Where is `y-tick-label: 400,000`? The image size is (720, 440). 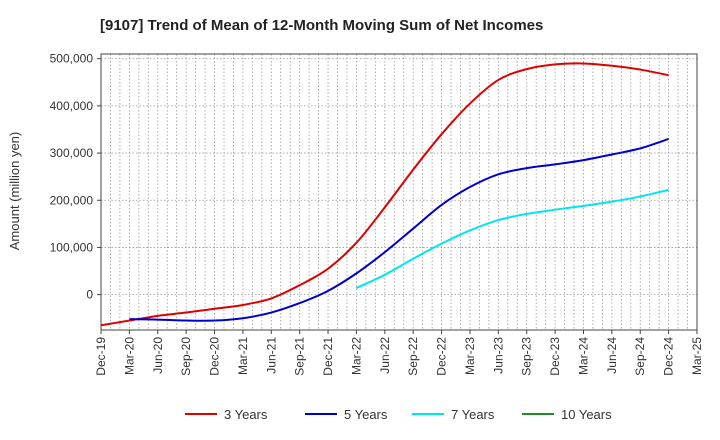 y-tick-label: 400,000 is located at coordinates (72, 106).